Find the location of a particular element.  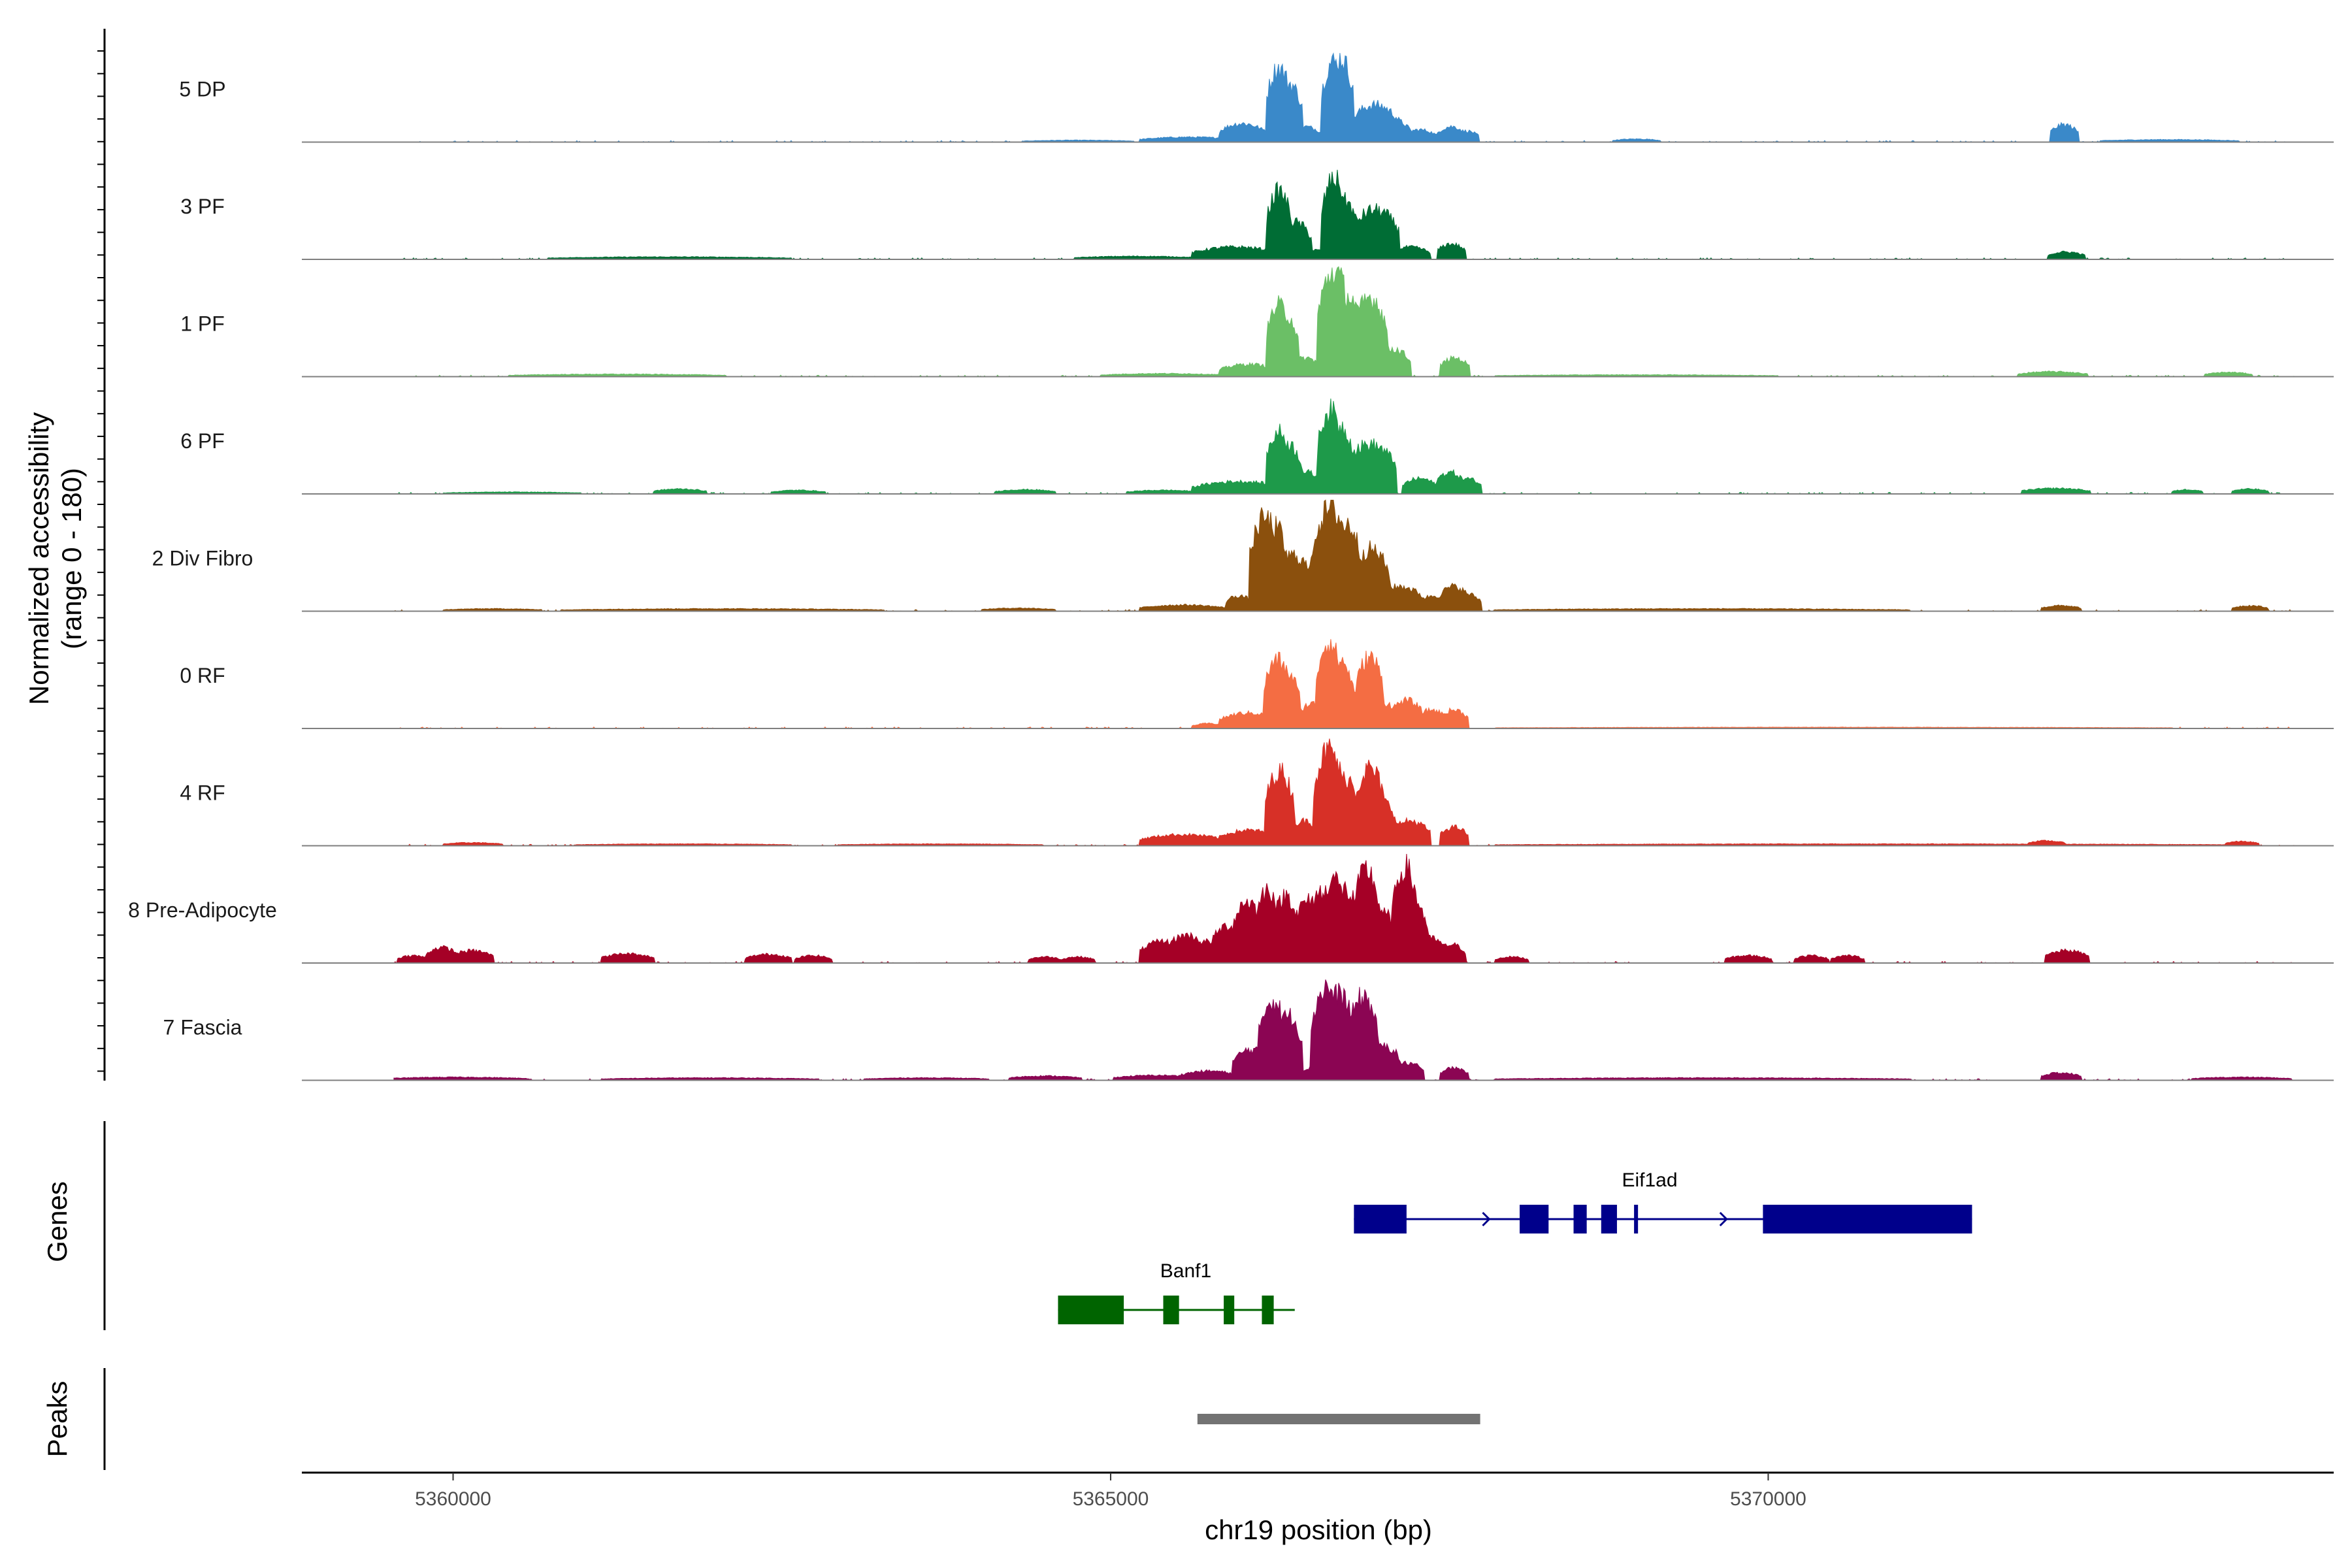

track-6-pf: 6 PF is located at coordinates (1257, 447).